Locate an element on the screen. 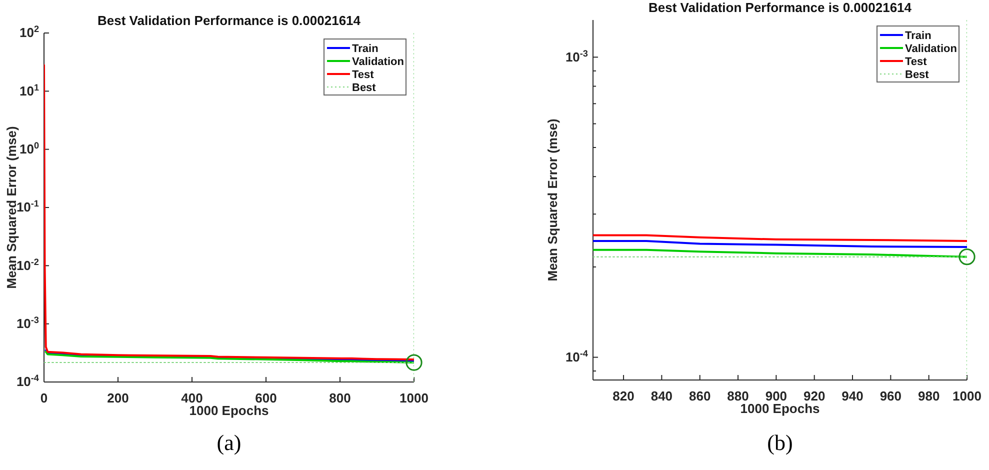 The width and height of the screenshot is (989, 470). text: (b) is located at coordinates (780, 442).